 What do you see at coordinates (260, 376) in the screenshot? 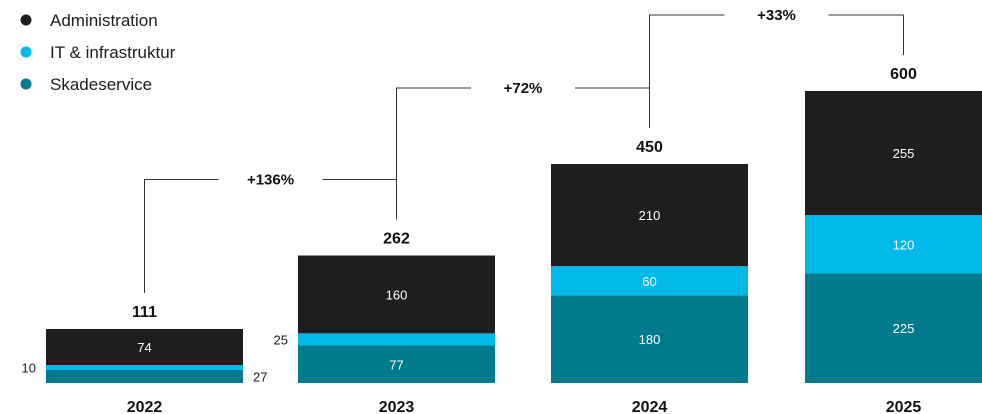
I see `segment-value-label-0-2022: 27` at bounding box center [260, 376].